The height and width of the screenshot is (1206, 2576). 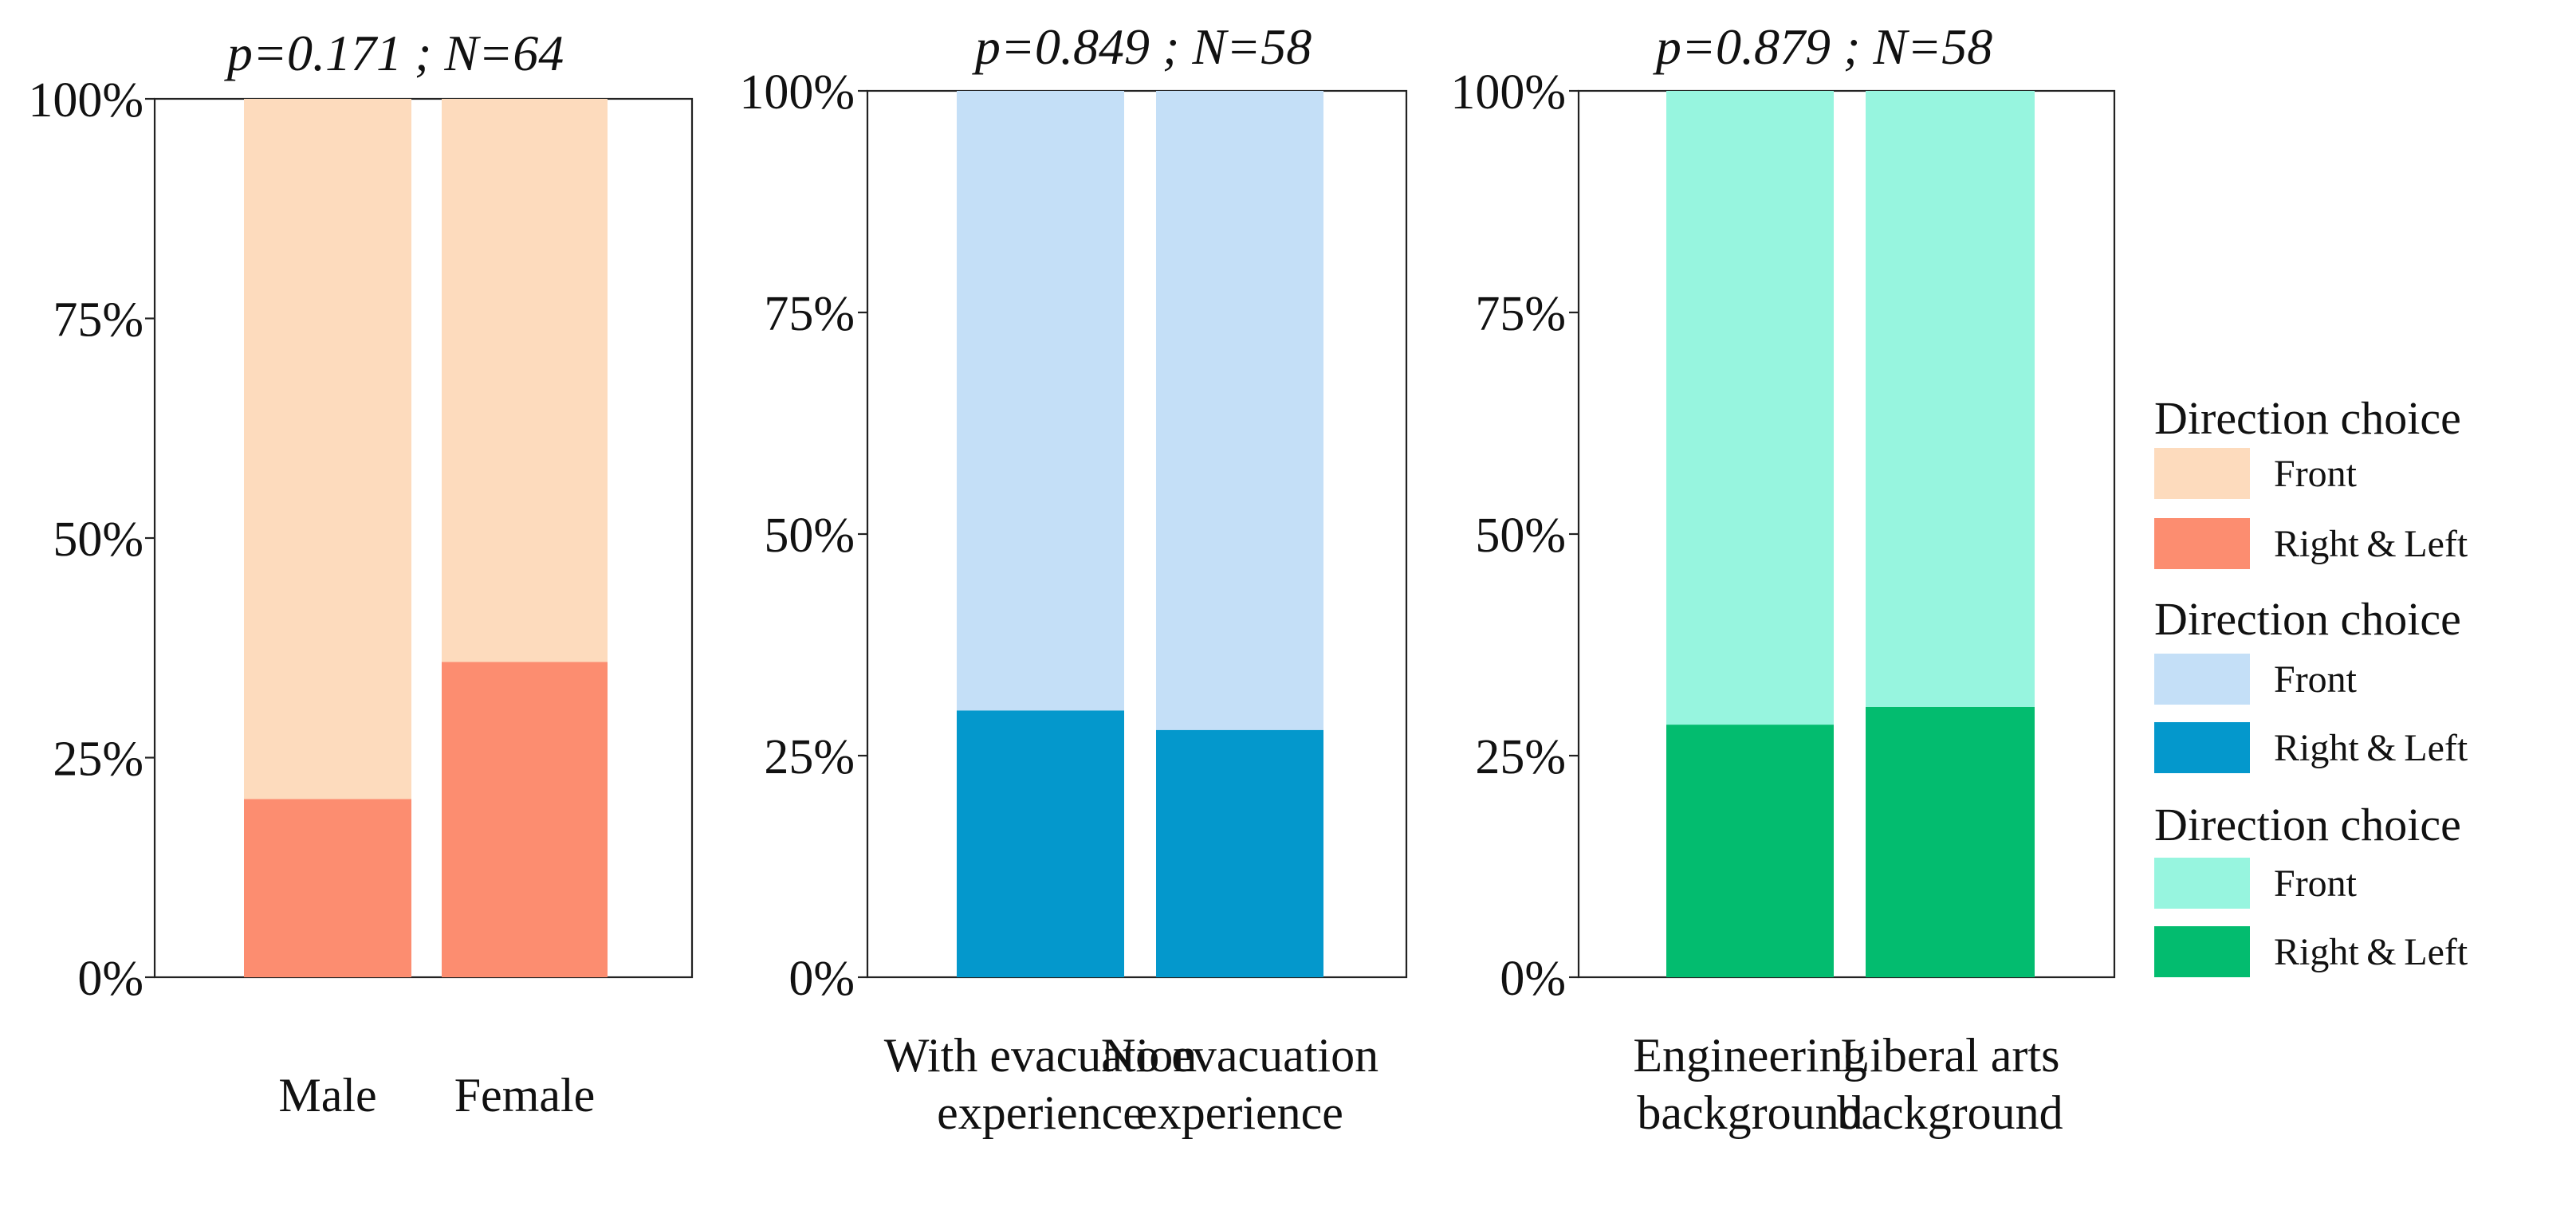 What do you see at coordinates (1040, 1055) in the screenshot?
I see `category-label: With evacuation` at bounding box center [1040, 1055].